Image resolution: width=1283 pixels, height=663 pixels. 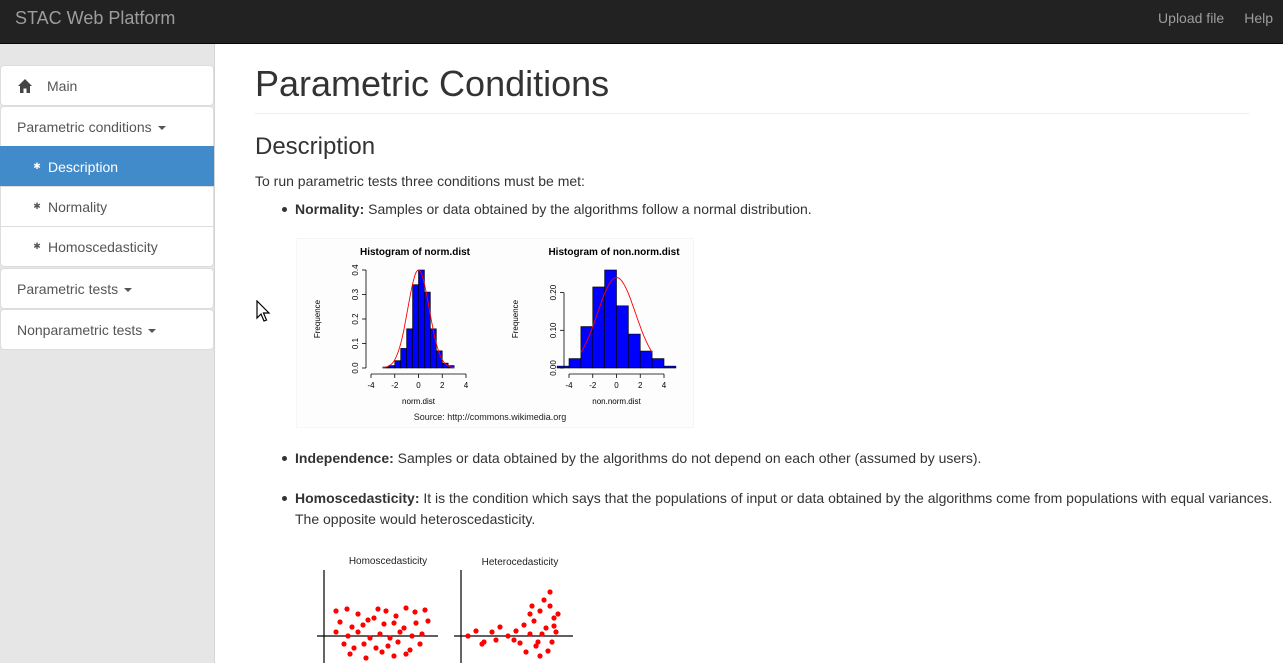 I want to click on y-tick-label: 0.0, so click(x=355, y=368).